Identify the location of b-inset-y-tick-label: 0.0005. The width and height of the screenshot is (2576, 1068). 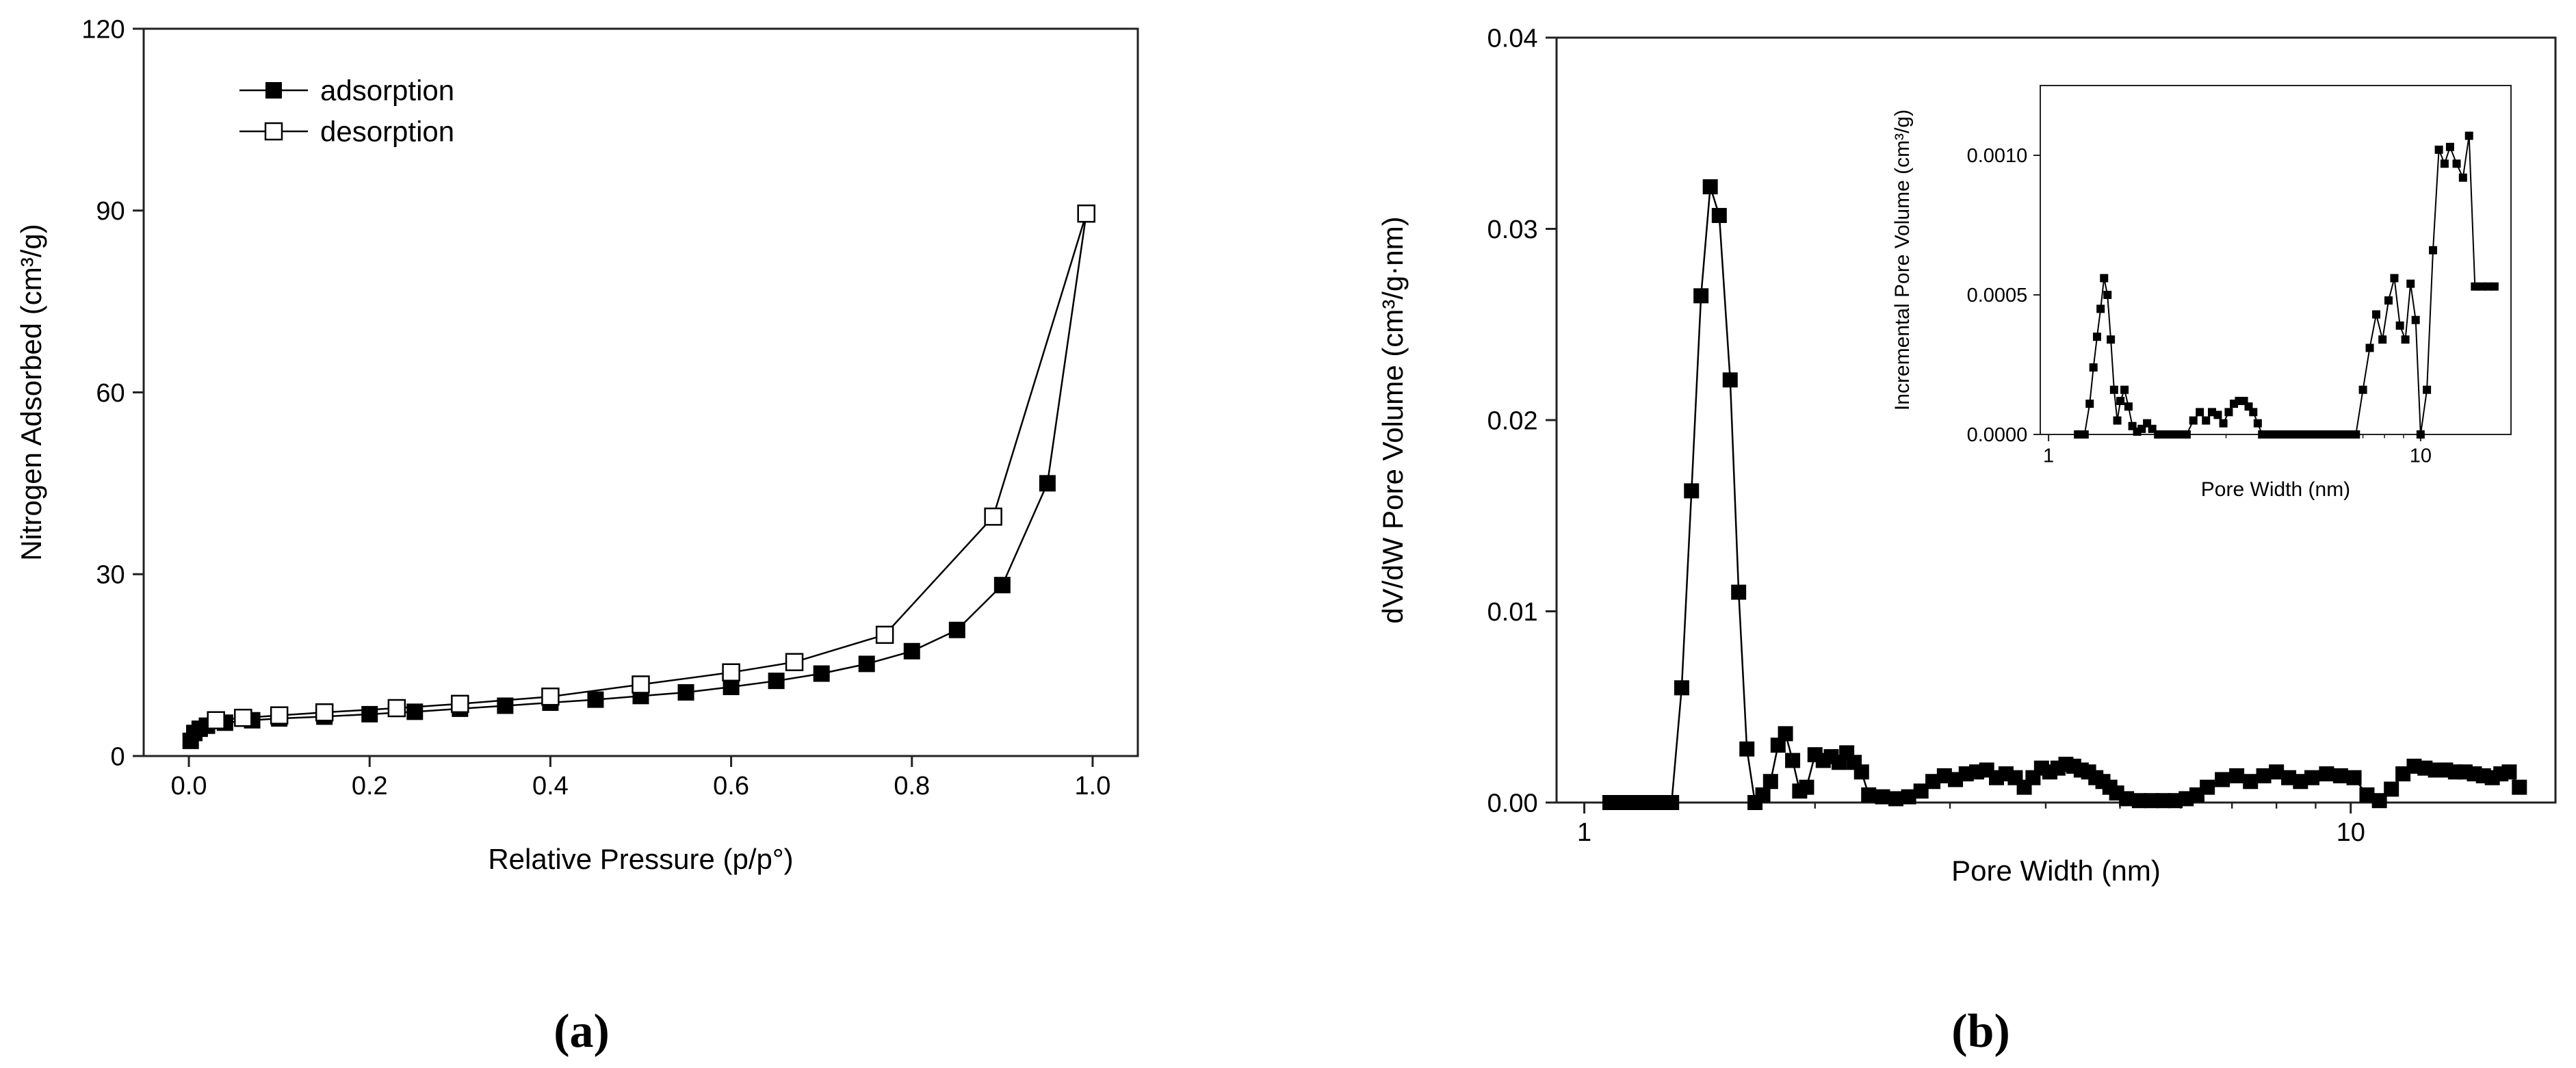
(1997, 296).